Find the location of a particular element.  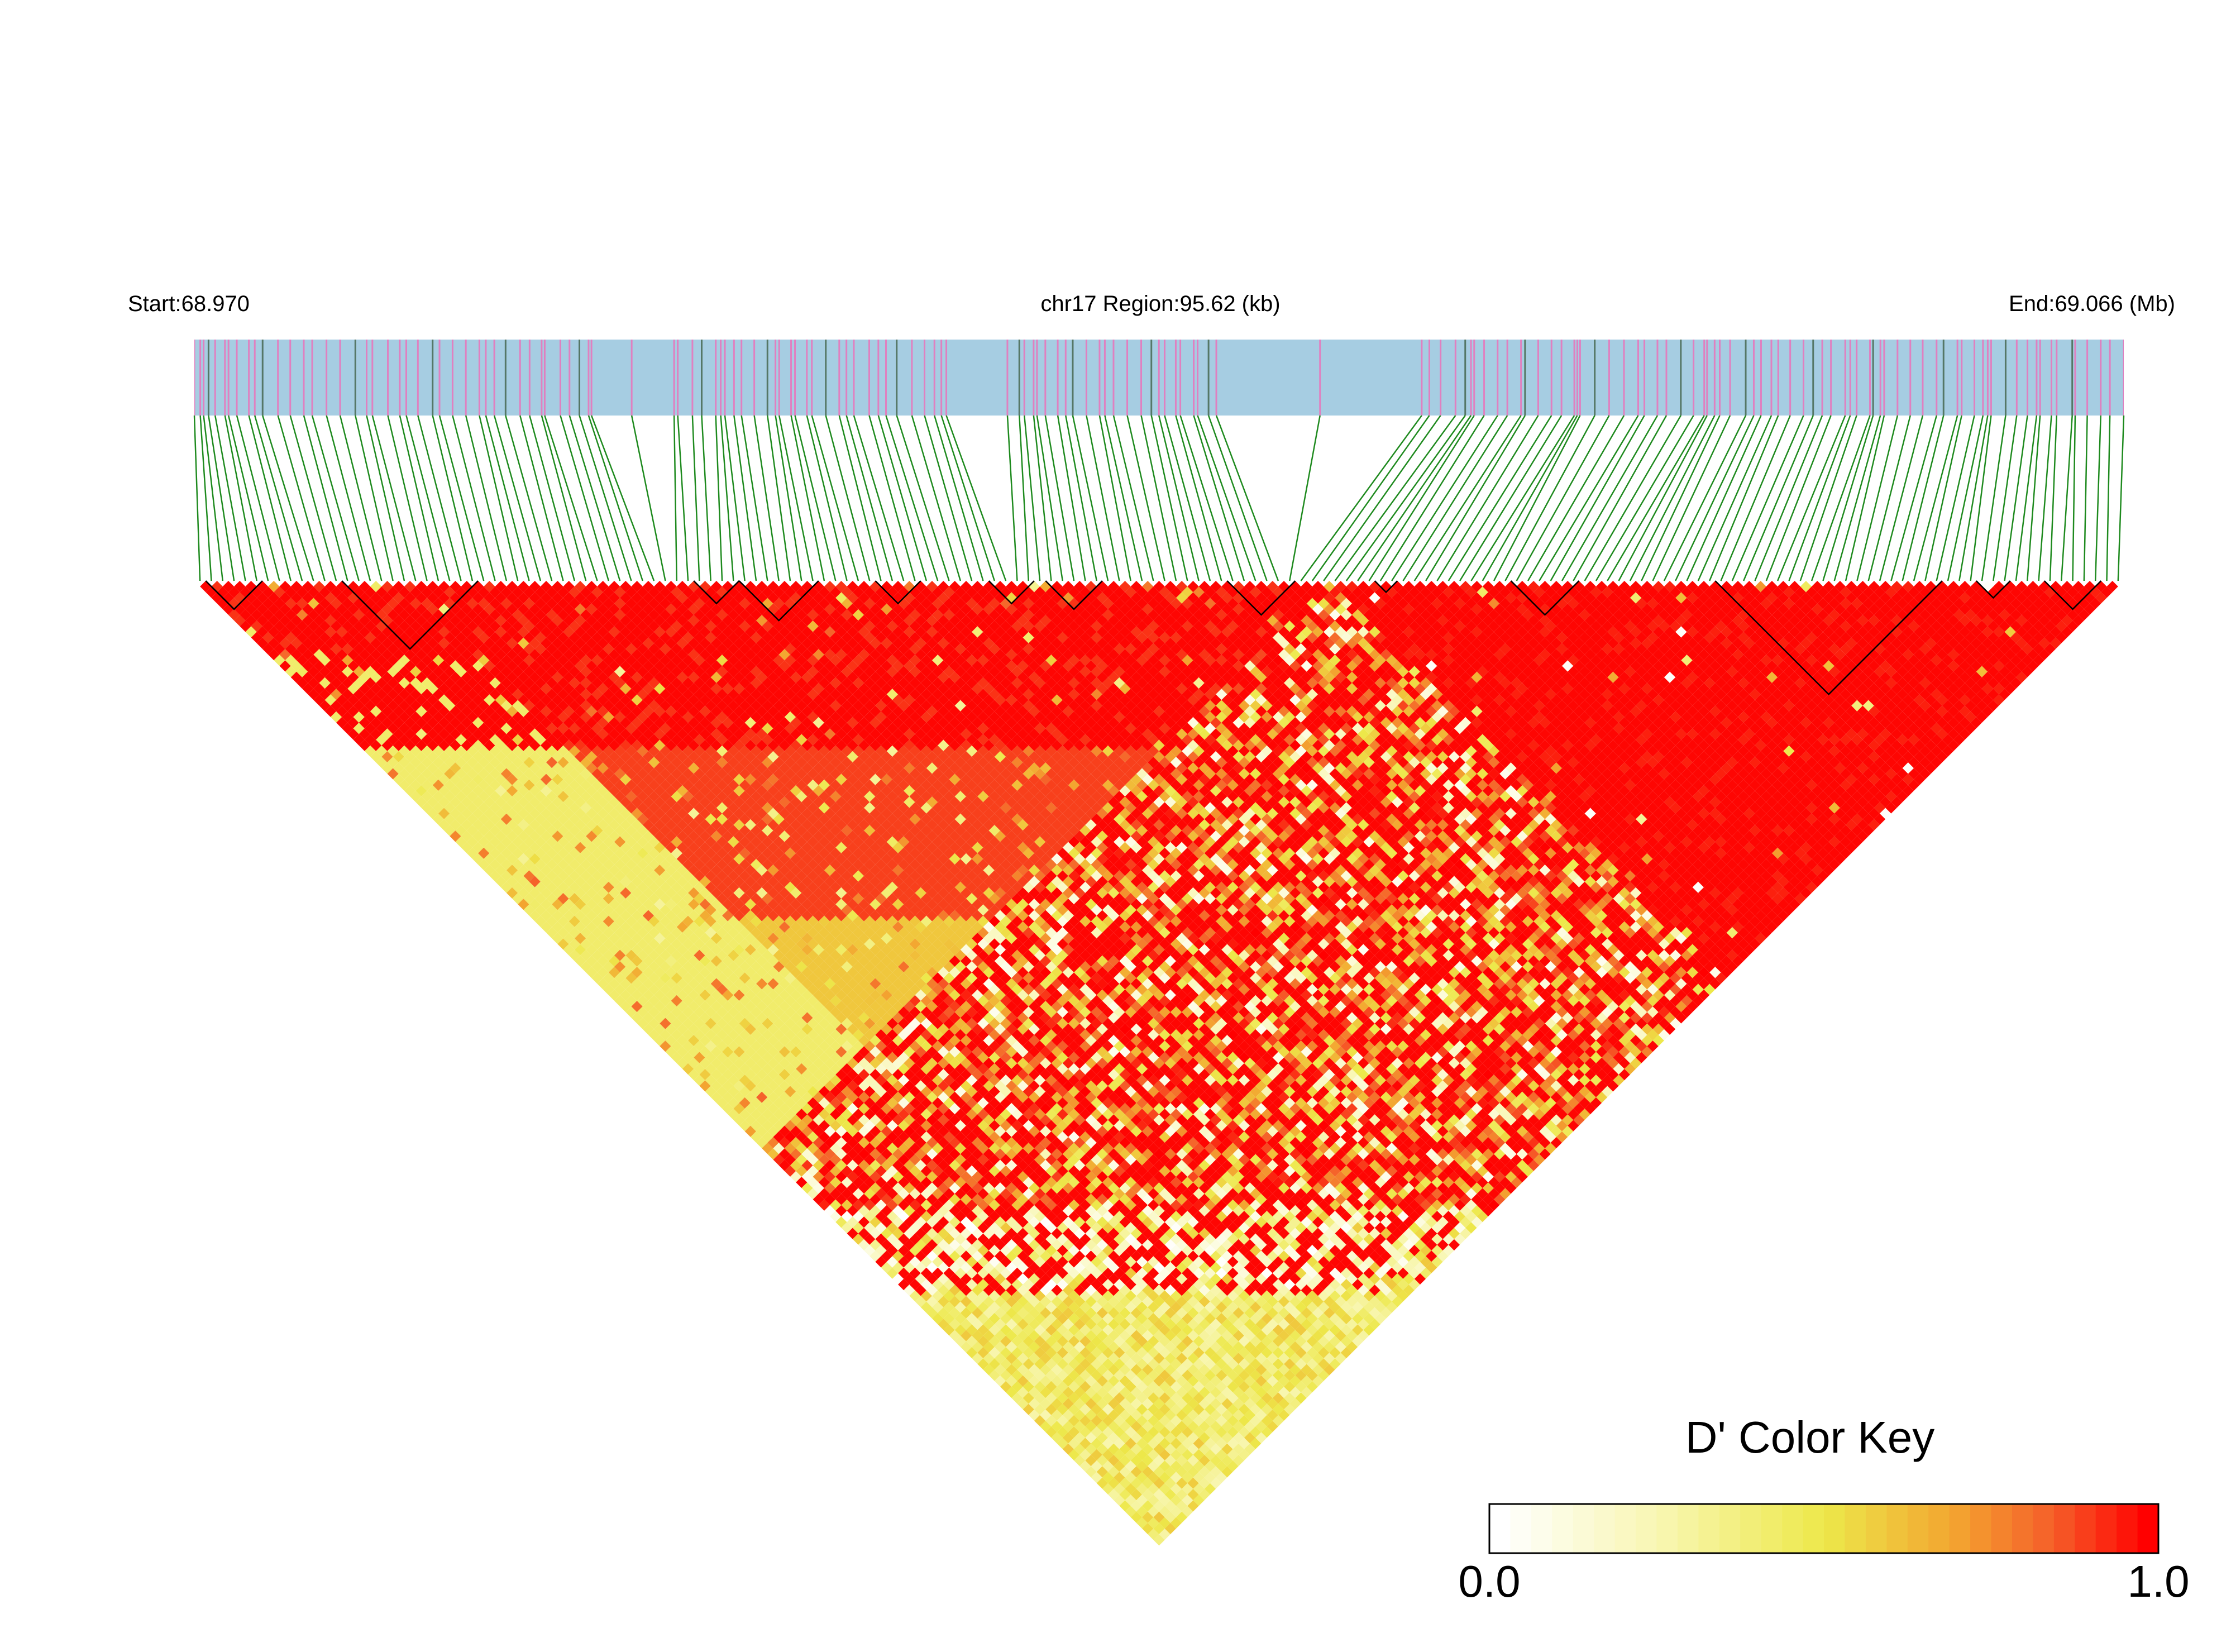

snp-connector-lines is located at coordinates (1159, 498).